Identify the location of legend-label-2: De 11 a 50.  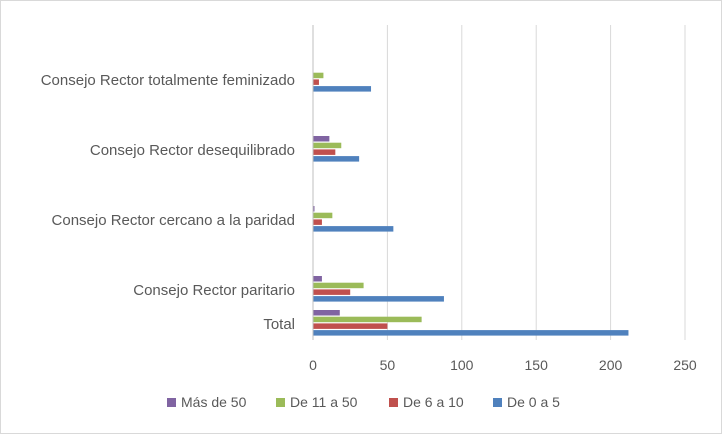
(324, 402).